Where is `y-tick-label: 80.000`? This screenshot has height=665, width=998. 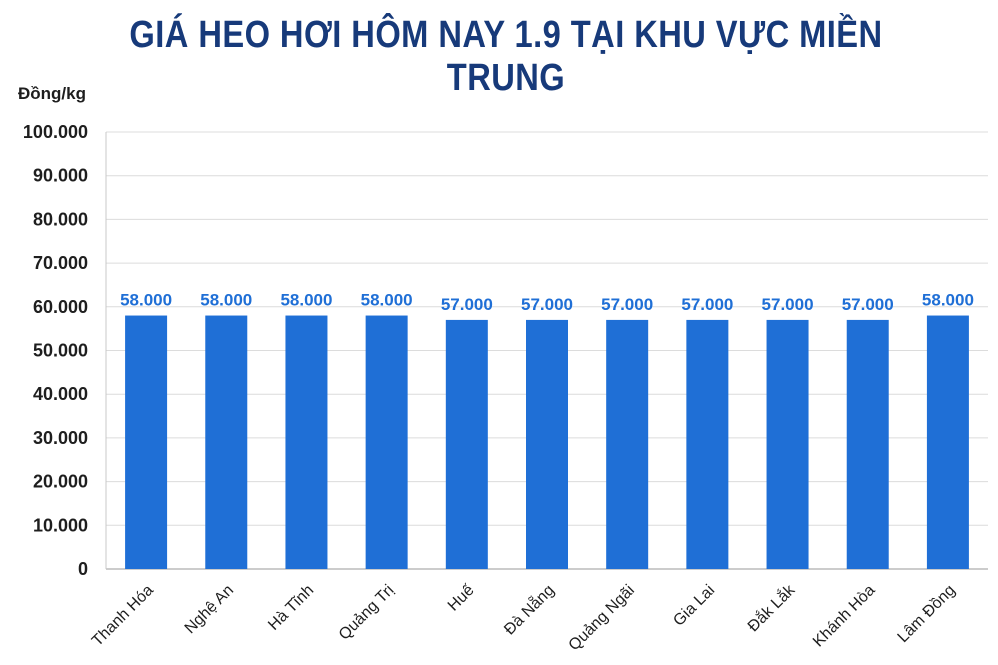 y-tick-label: 80.000 is located at coordinates (60, 219).